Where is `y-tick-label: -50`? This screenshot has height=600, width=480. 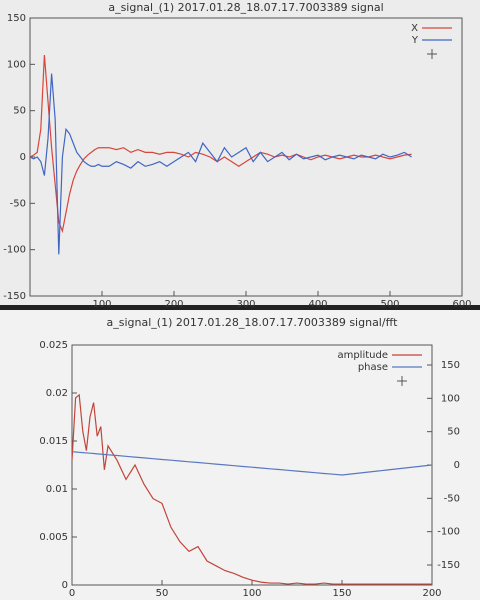 y-tick-label: -50 is located at coordinates (18, 203).